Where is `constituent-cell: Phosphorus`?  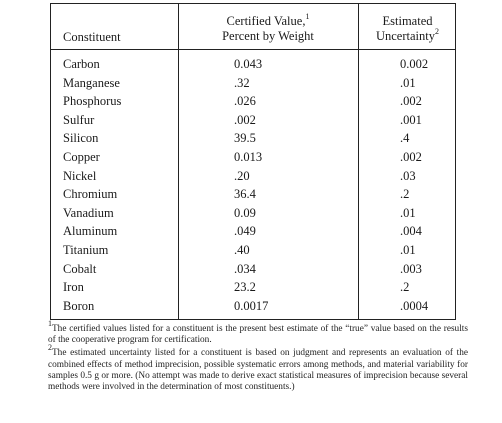
constituent-cell: Phosphorus is located at coordinates (92, 101).